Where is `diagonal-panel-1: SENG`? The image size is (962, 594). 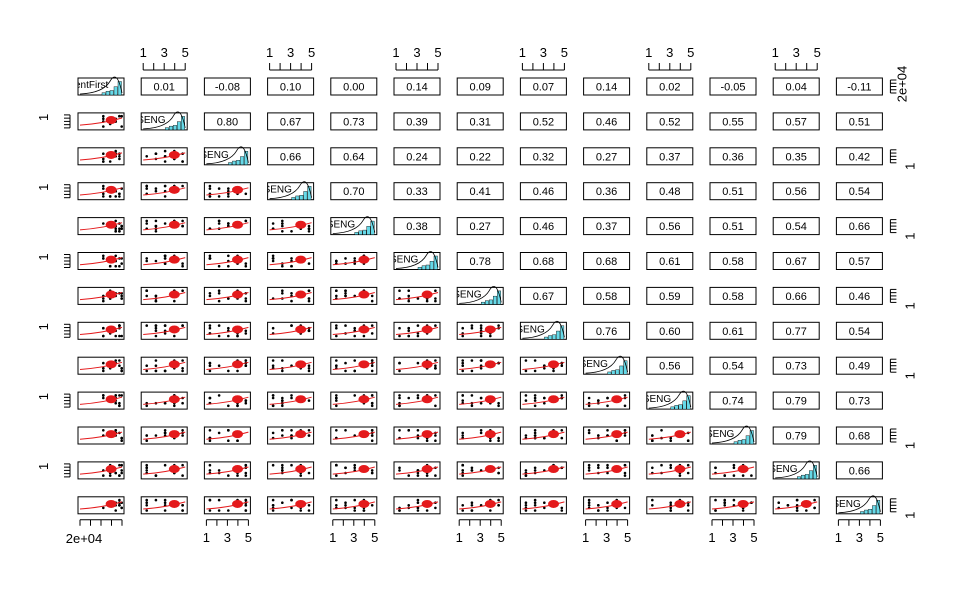
diagonal-panel-1: SENG is located at coordinates (164, 121).